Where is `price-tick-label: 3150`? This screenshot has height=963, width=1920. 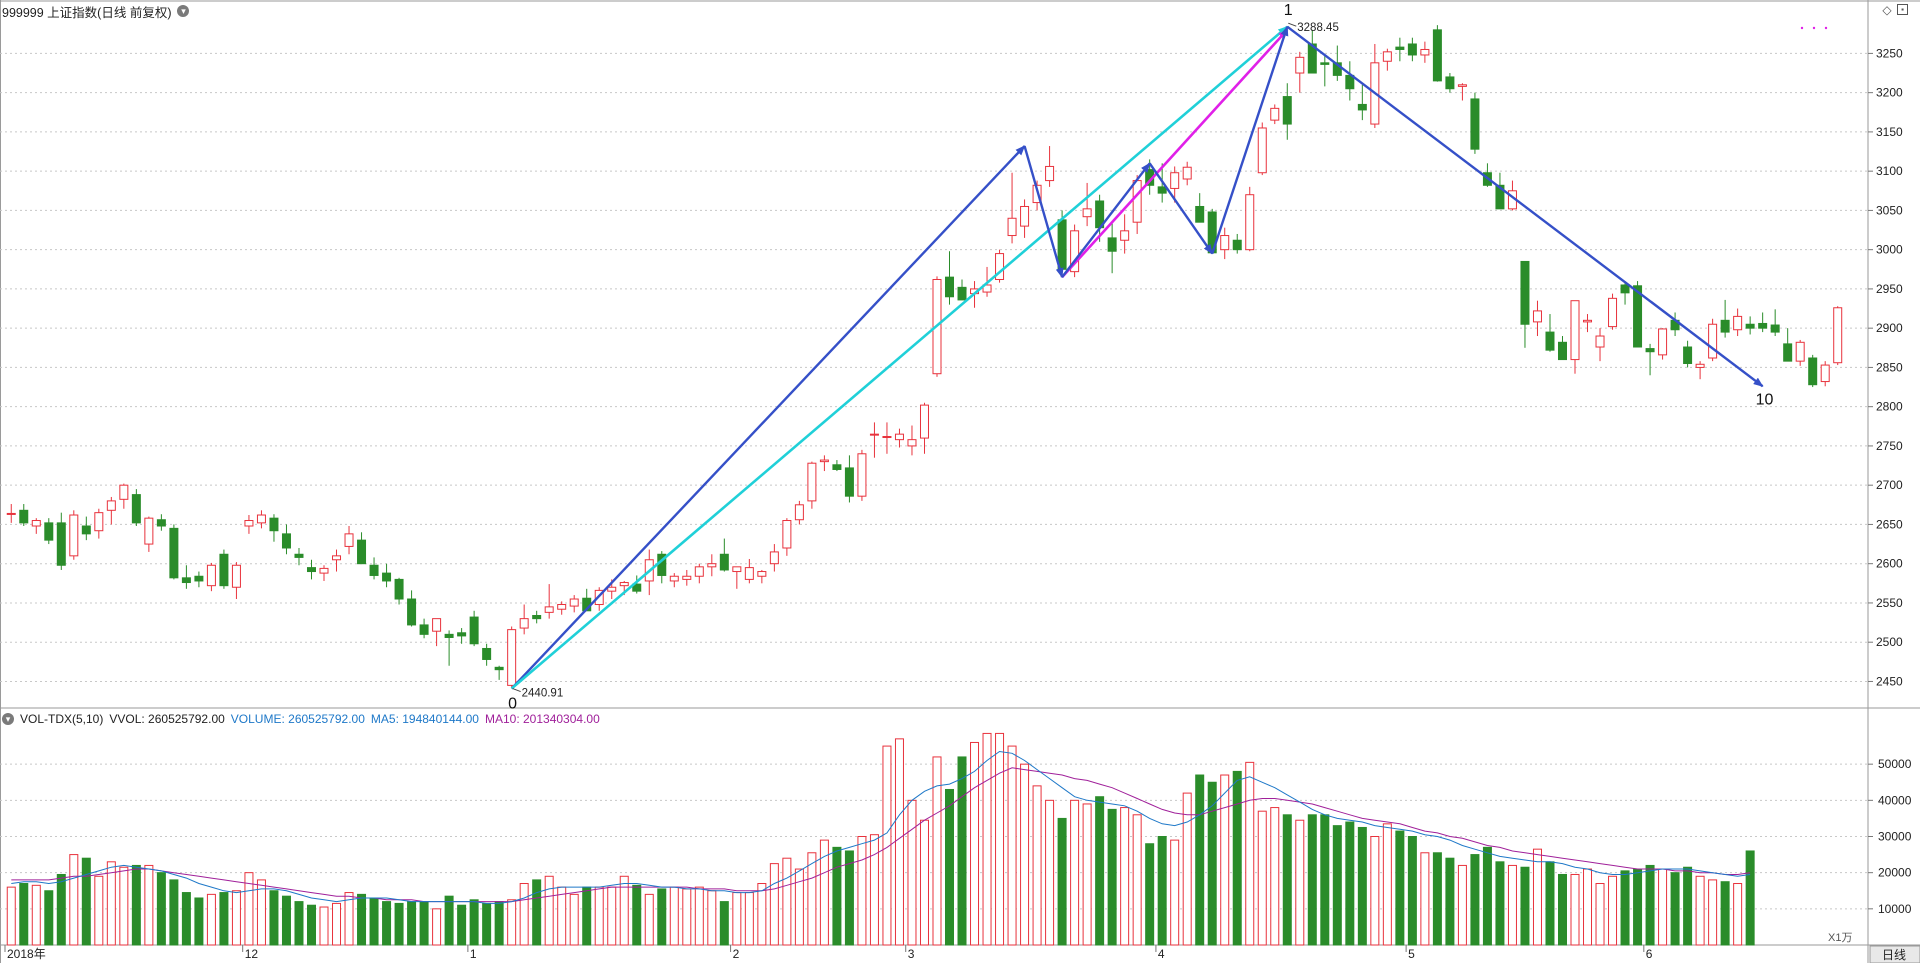
price-tick-label: 3150 is located at coordinates (1889, 132).